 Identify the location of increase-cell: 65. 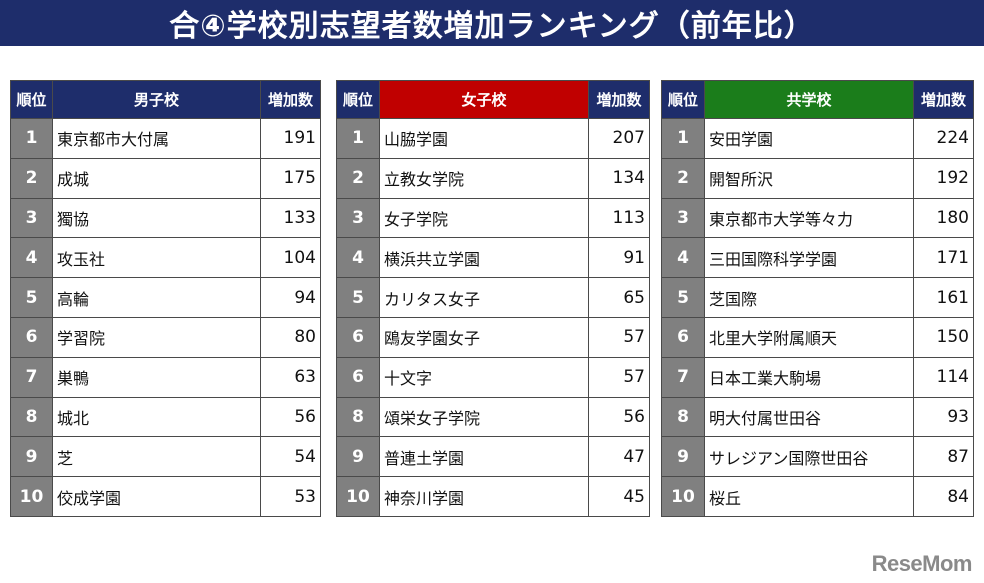
(619, 297).